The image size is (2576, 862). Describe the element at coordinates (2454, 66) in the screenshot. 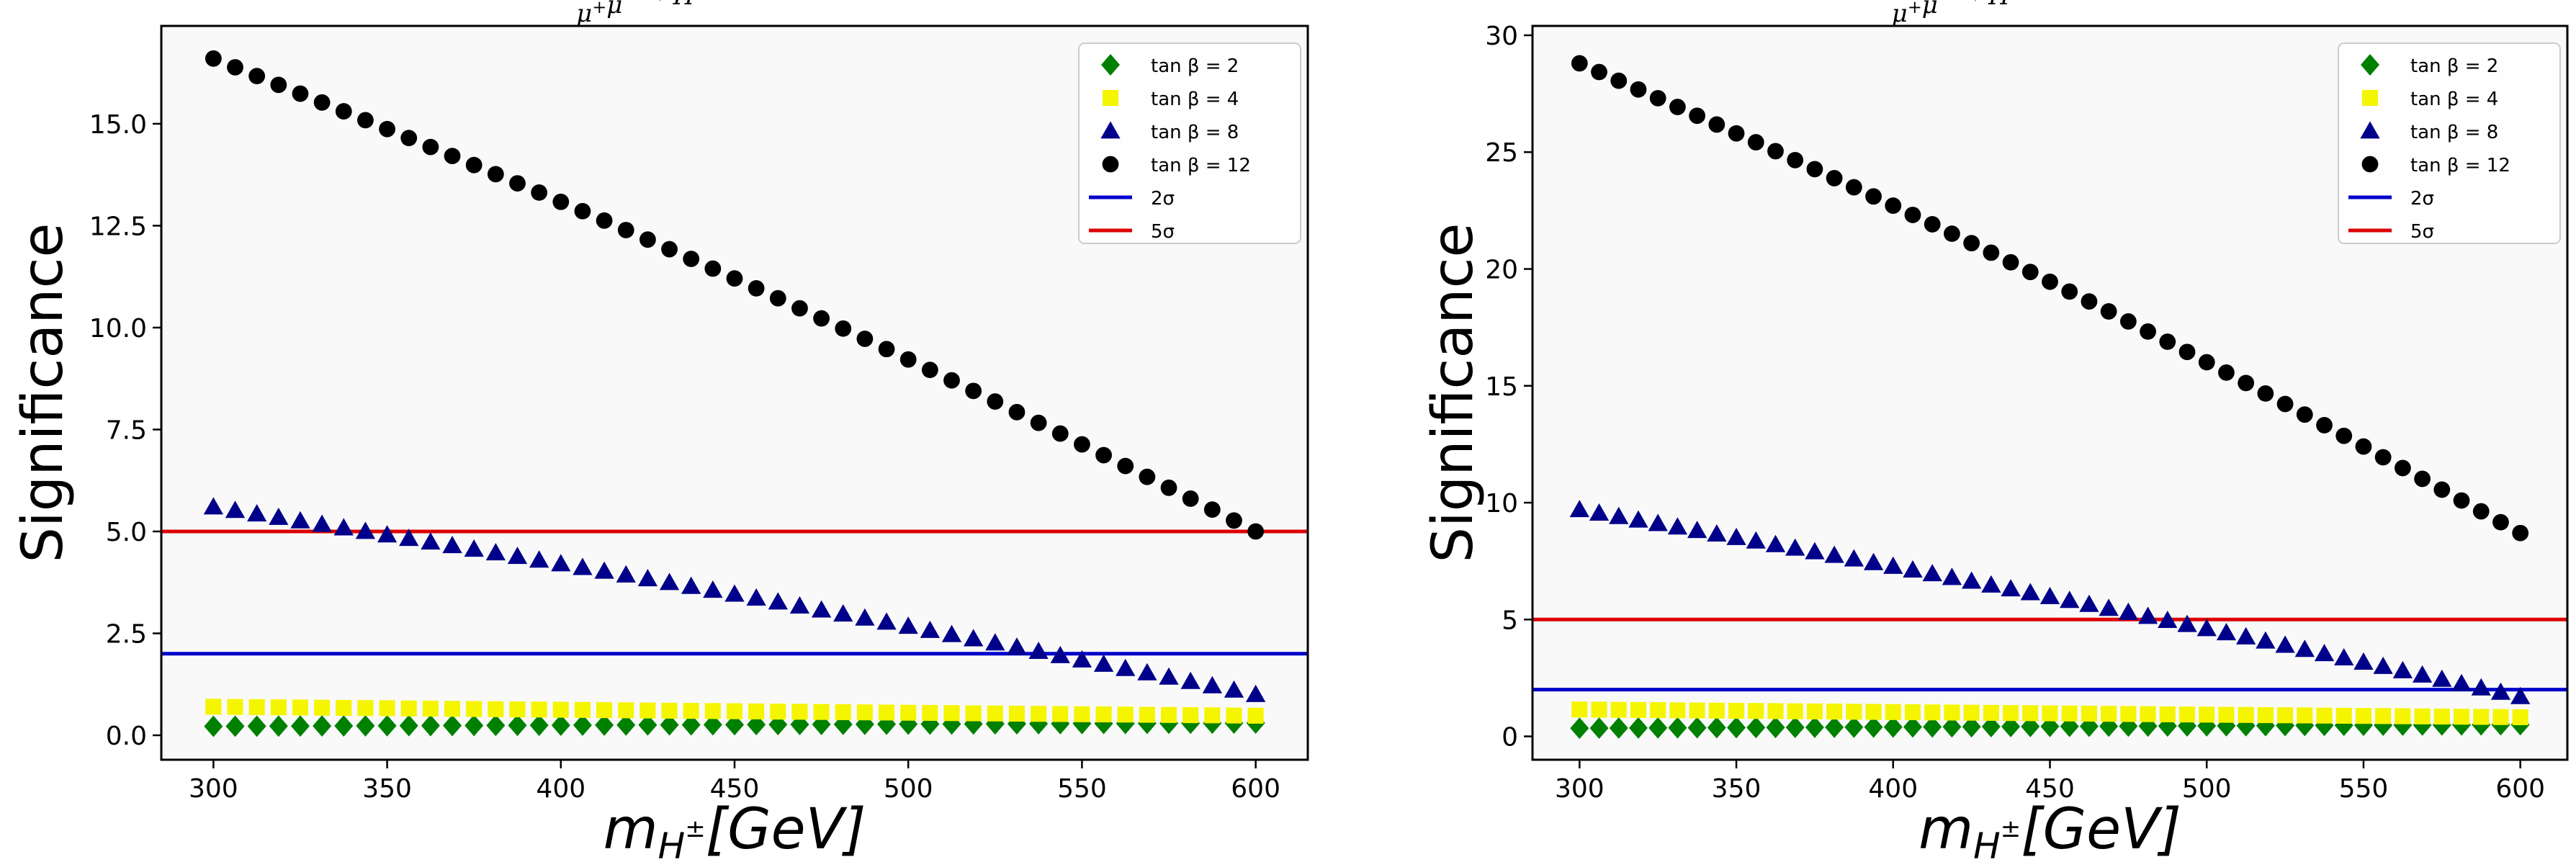

I see `legend-label: tan β = 2` at that location.